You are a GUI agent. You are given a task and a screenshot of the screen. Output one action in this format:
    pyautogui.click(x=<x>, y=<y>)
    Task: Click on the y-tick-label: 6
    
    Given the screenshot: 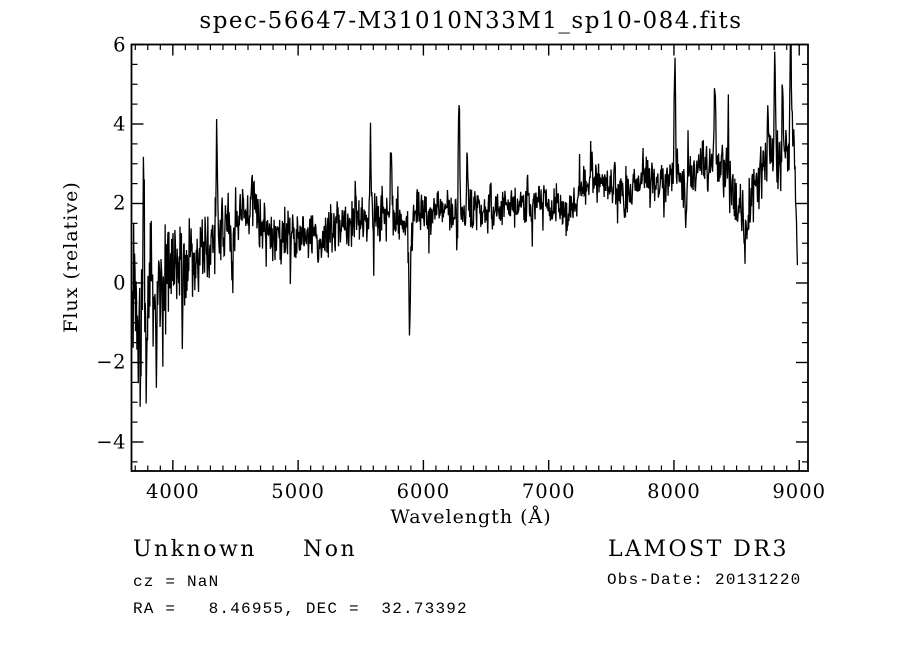 What is the action you would take?
    pyautogui.click(x=119, y=44)
    